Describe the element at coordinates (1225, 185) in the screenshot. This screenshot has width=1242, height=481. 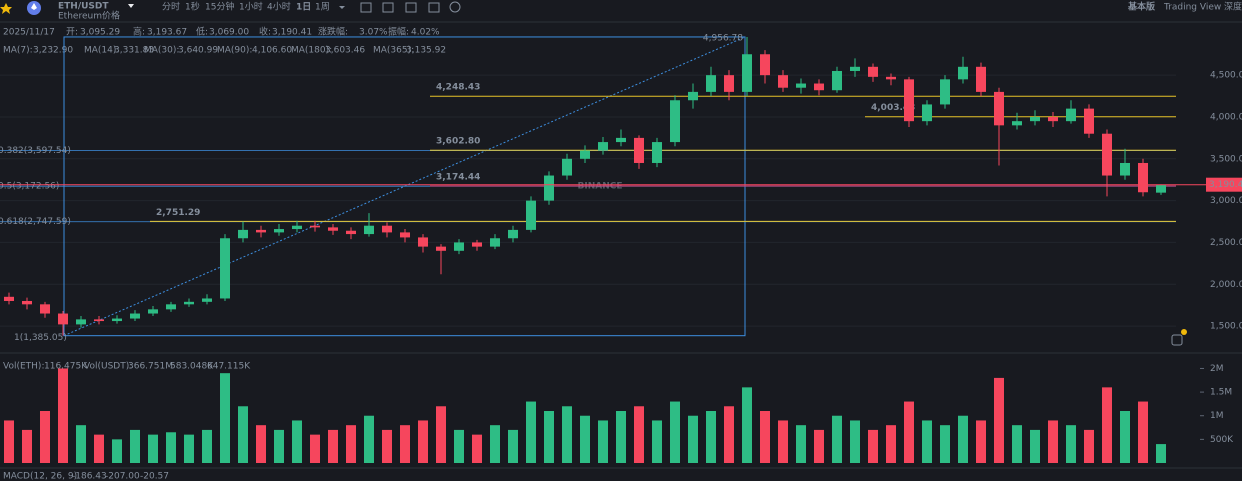
I see `last-price-label: 3,190.41` at that location.